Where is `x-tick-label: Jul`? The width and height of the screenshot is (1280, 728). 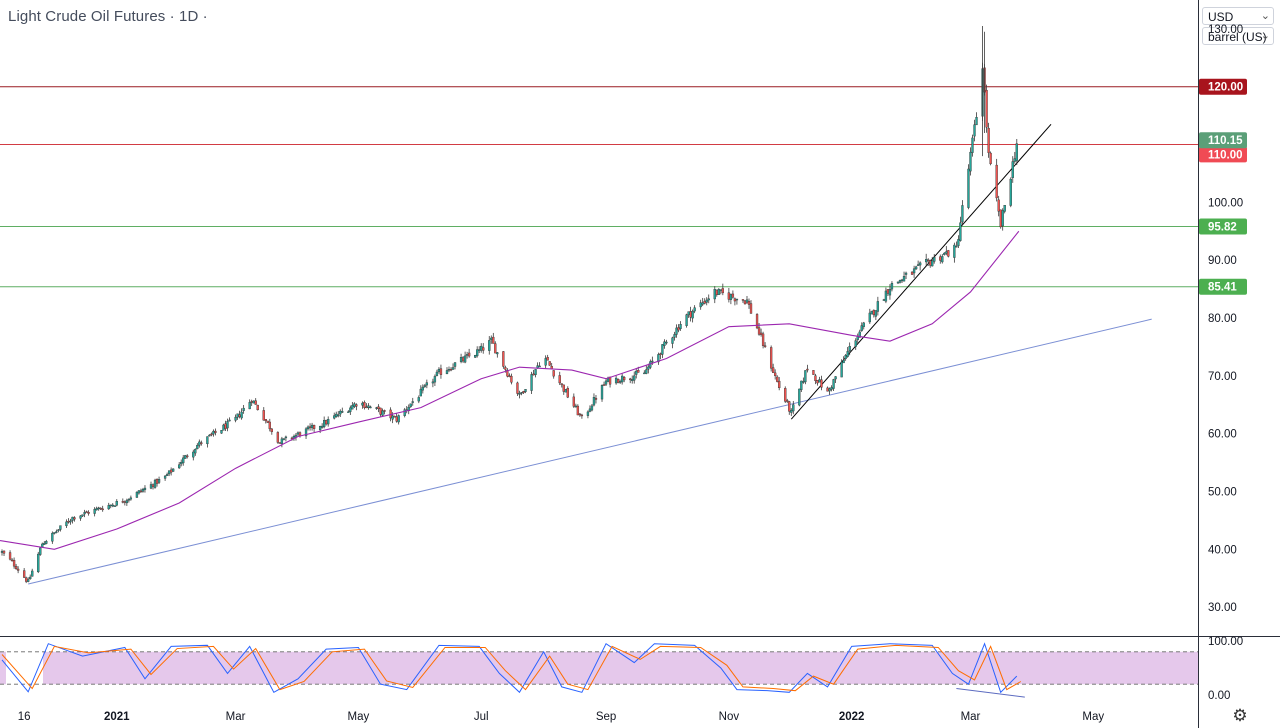 x-tick-label: Jul is located at coordinates (481, 717).